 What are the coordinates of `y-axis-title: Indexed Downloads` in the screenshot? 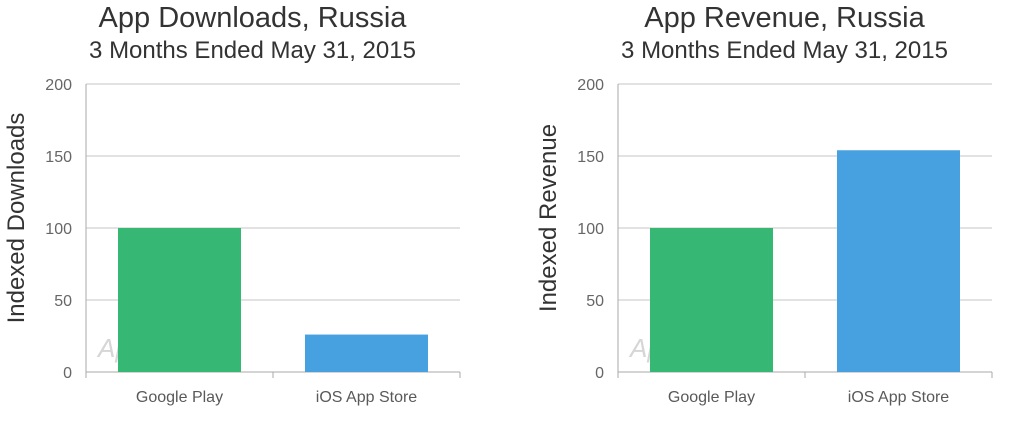 It's located at (16, 218).